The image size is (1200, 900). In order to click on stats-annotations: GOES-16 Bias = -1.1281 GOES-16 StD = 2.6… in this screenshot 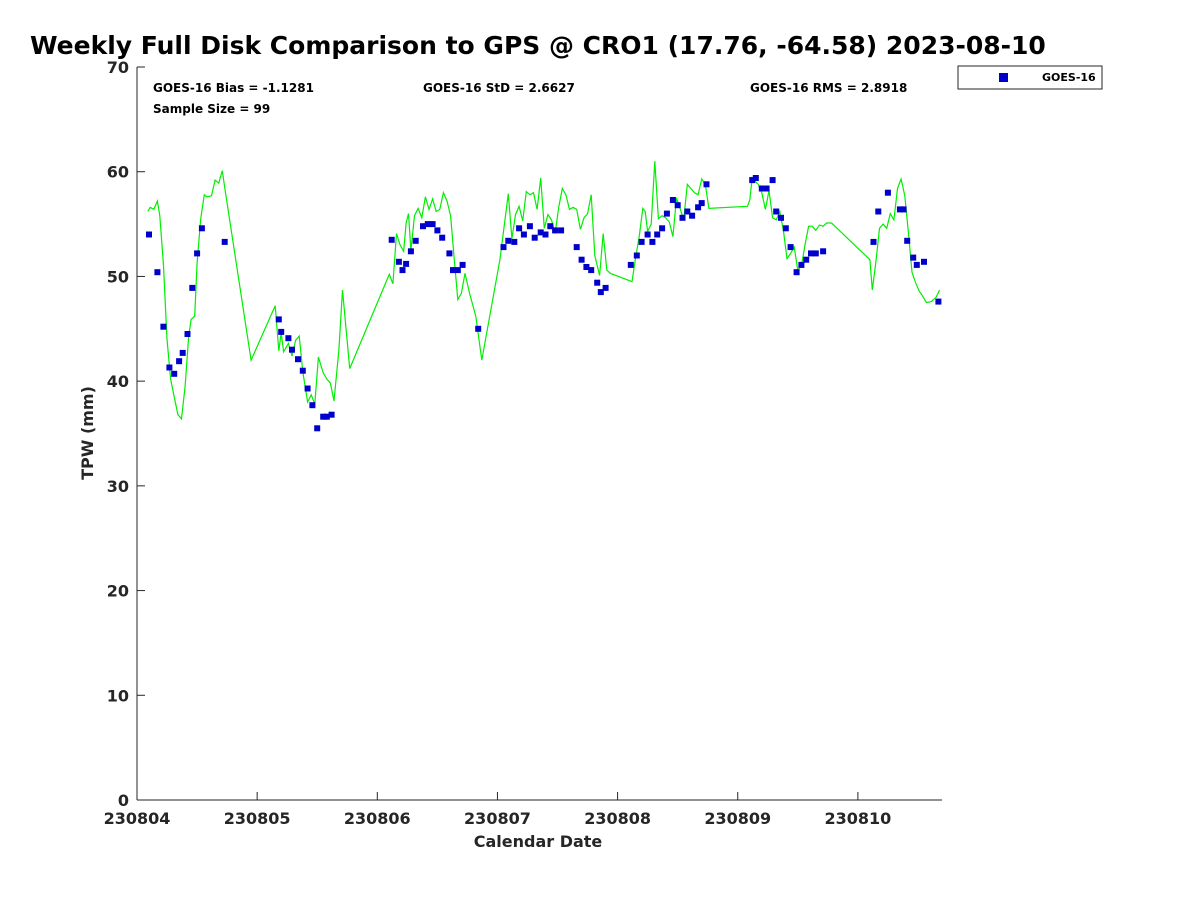, I will do `click(530, 98)`.